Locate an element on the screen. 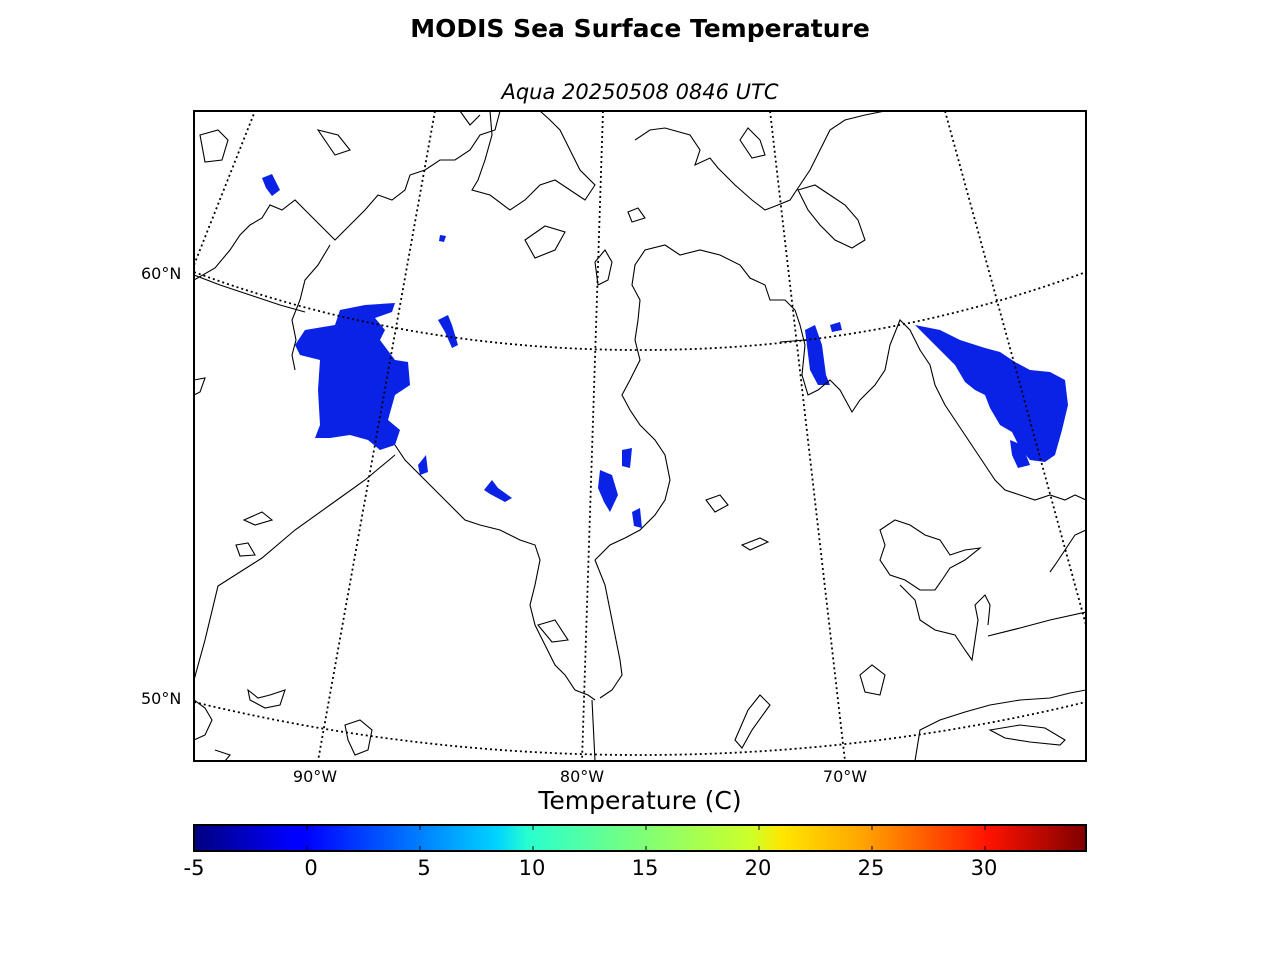 The width and height of the screenshot is (1280, 960). meridian-65w is located at coordinates (1015, 368).